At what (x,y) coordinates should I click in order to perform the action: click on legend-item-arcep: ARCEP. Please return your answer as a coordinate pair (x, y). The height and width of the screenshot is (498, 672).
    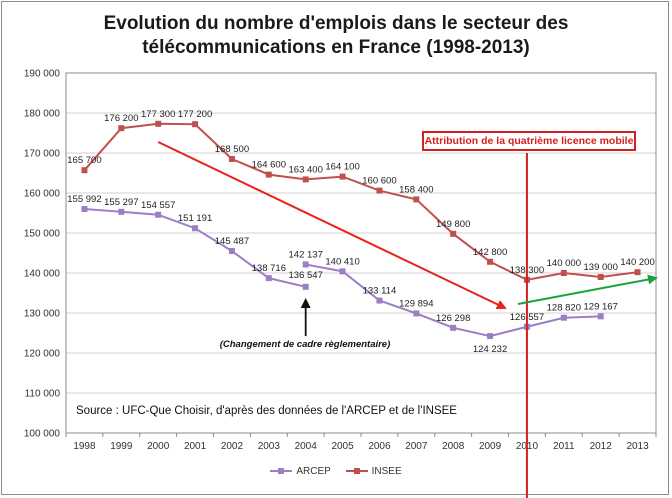
    Looking at the image, I should click on (300, 471).